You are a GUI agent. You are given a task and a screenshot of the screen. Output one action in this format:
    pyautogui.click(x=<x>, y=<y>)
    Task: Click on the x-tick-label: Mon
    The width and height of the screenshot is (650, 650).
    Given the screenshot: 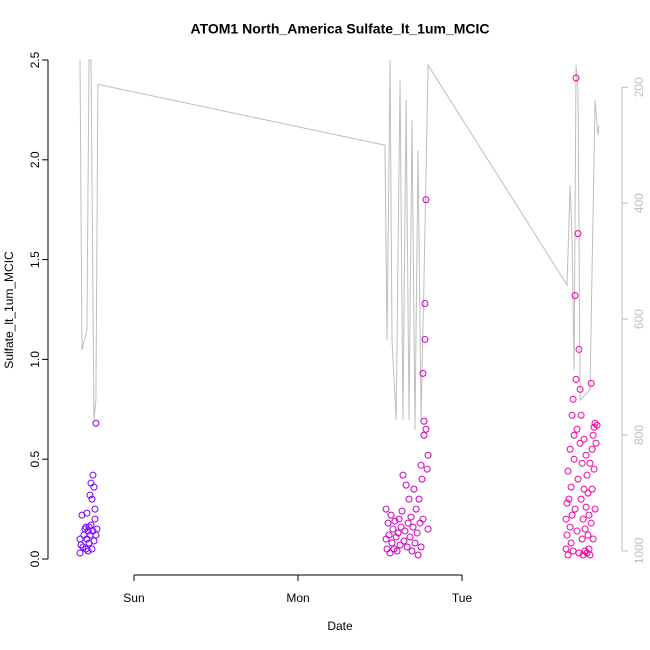 What is the action you would take?
    pyautogui.click(x=297, y=598)
    